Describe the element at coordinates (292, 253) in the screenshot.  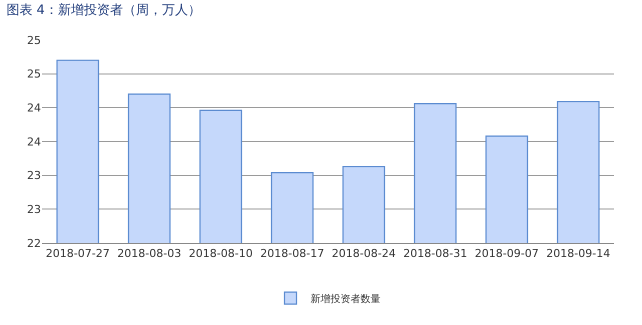
I see `x-tick-label: 2018-08-17` at that location.